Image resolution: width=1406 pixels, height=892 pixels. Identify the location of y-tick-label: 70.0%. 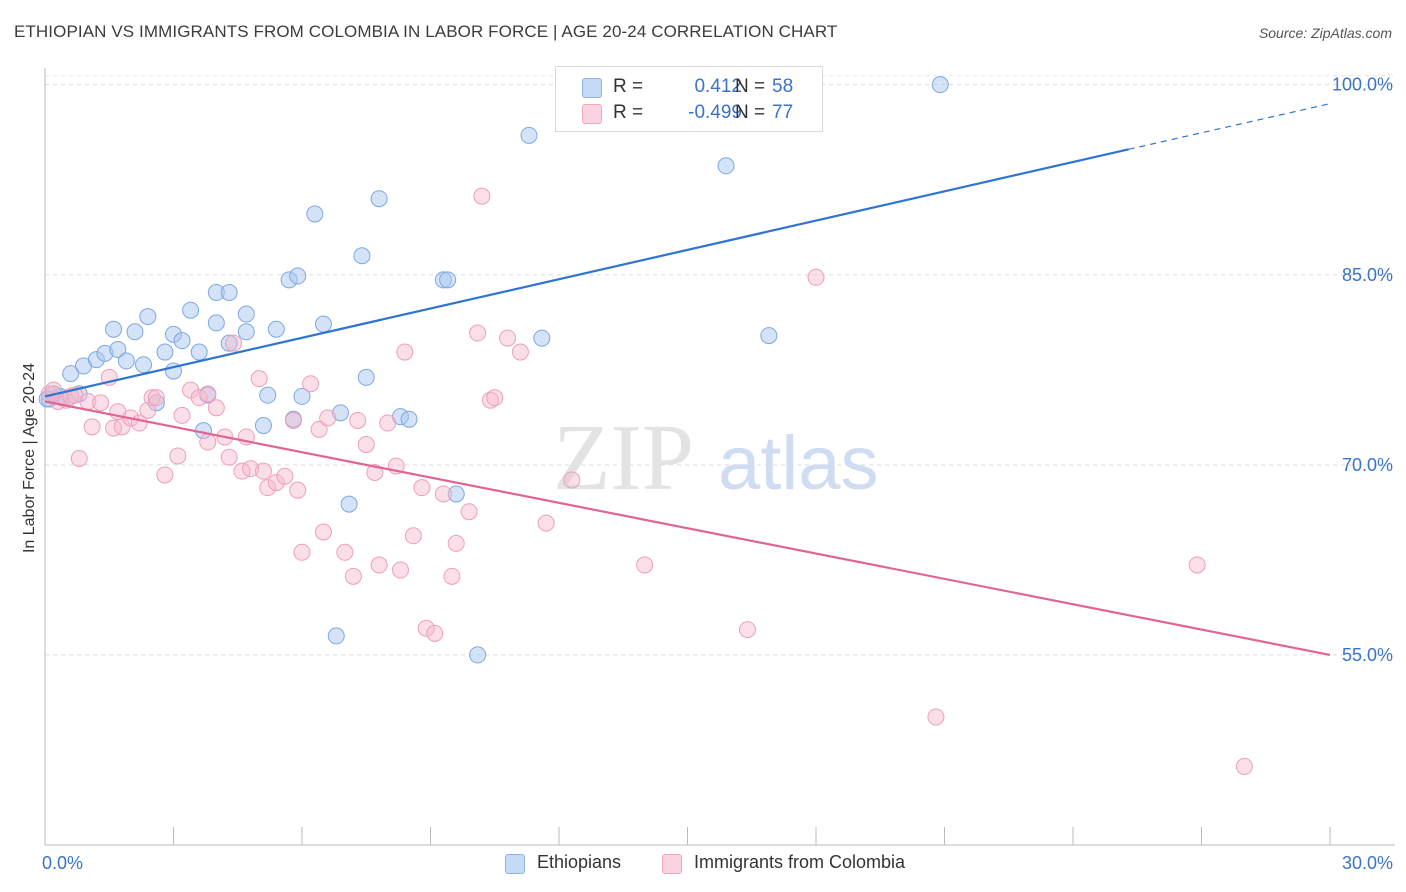
(1367, 465).